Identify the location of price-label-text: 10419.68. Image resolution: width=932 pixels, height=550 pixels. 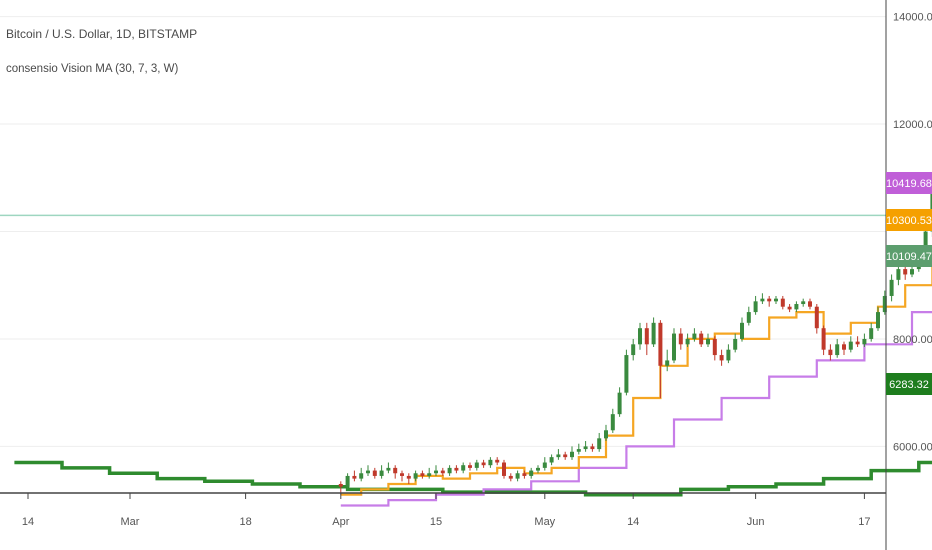
(909, 184).